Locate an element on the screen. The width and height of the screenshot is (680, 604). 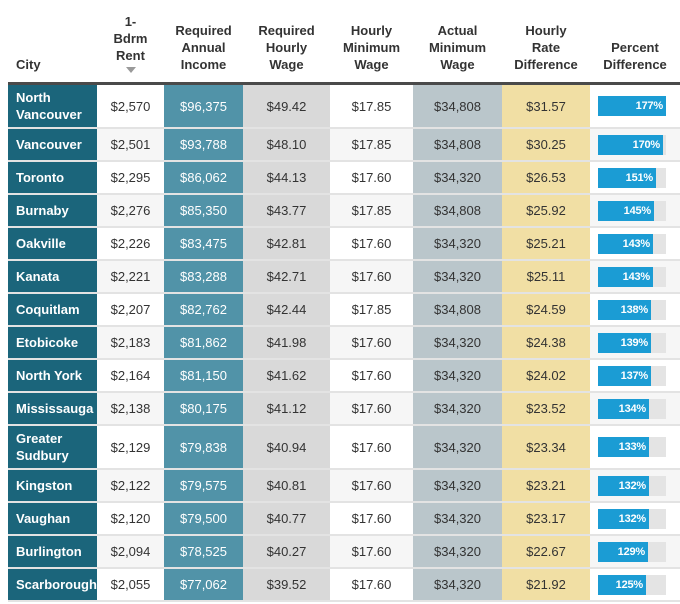
cell-percent-difference: 125% is located at coordinates (635, 584).